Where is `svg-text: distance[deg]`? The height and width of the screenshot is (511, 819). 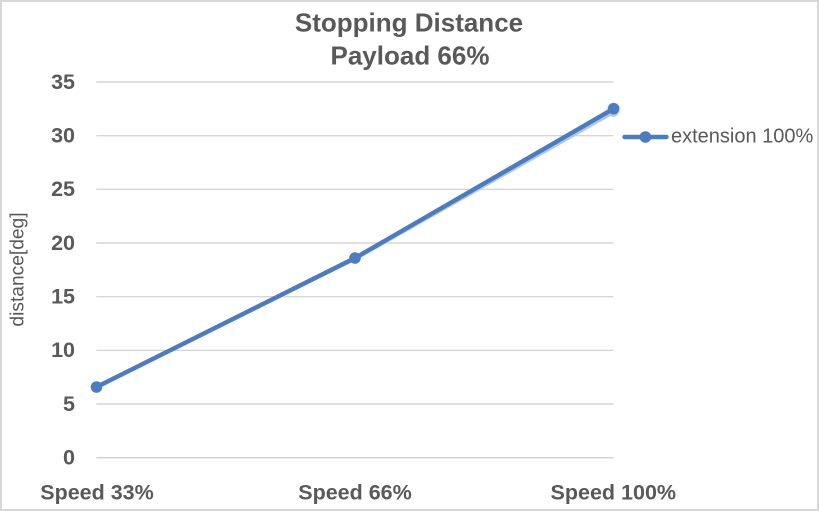 svg-text: distance[deg] is located at coordinates (18, 269).